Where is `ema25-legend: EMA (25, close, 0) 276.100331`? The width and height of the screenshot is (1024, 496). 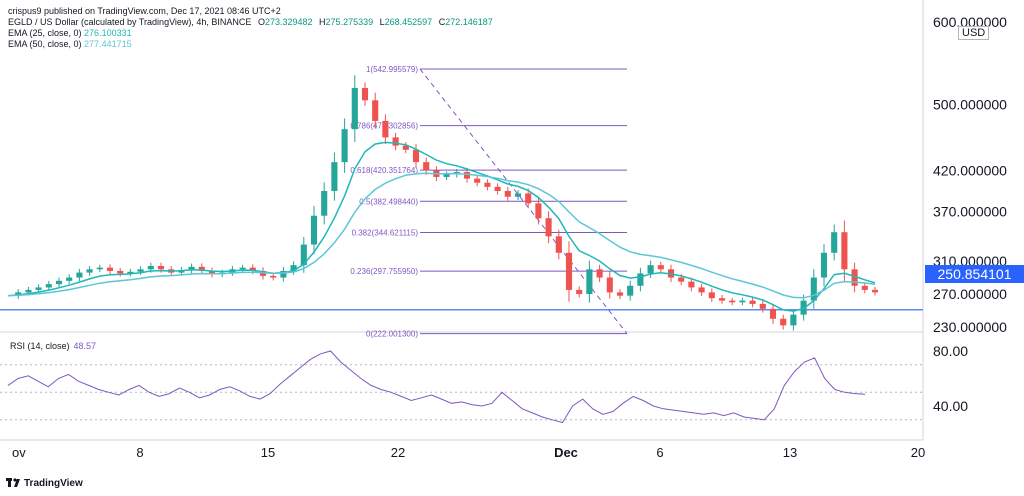 ema25-legend: EMA (25, close, 0) 276.100331 is located at coordinates (250, 33).